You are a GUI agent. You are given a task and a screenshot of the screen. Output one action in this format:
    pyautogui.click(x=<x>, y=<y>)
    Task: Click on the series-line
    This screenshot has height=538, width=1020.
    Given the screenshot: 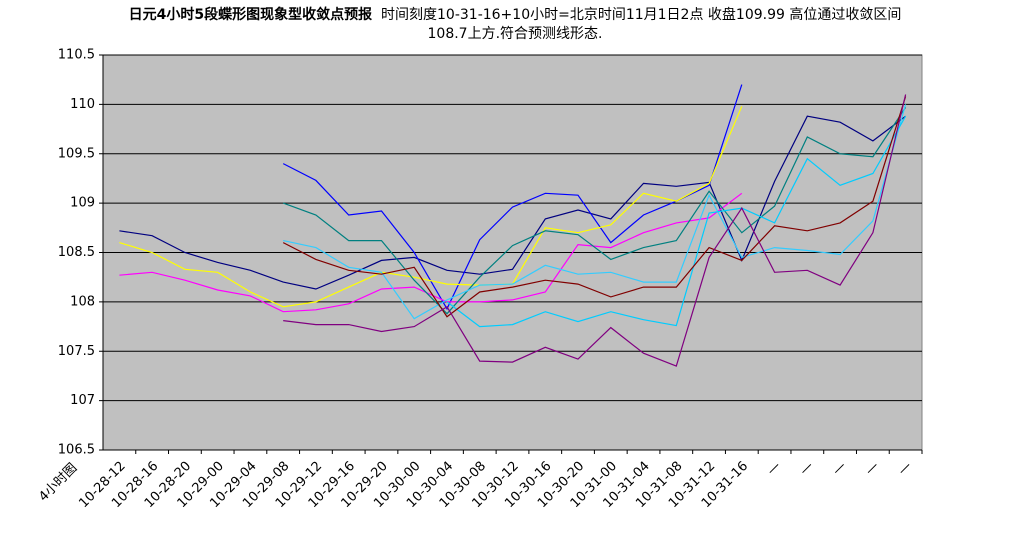 What is the action you would take?
    pyautogui.click(x=431, y=252)
    